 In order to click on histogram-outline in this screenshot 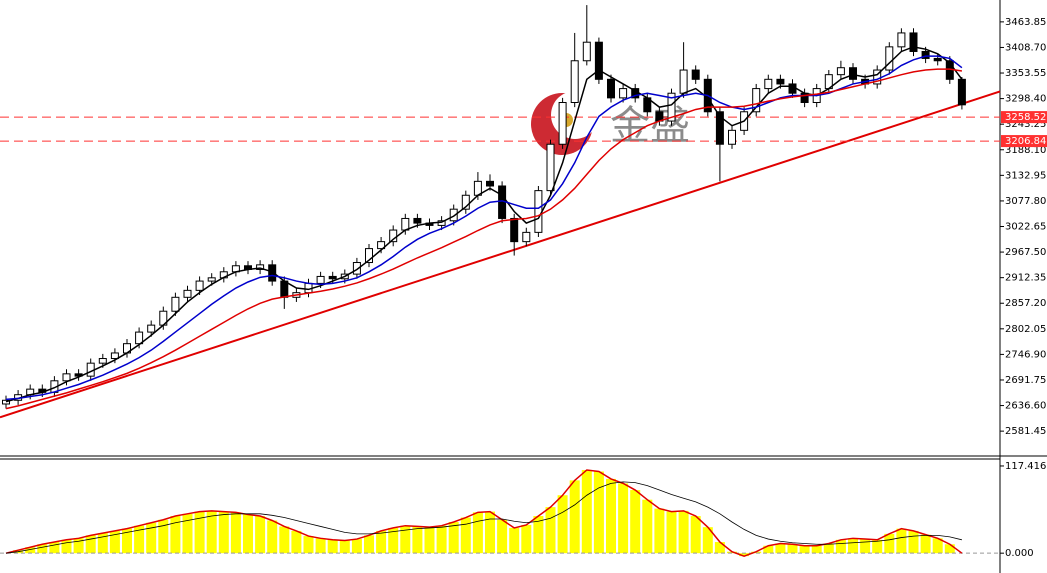, I will do `click(484, 513)`.